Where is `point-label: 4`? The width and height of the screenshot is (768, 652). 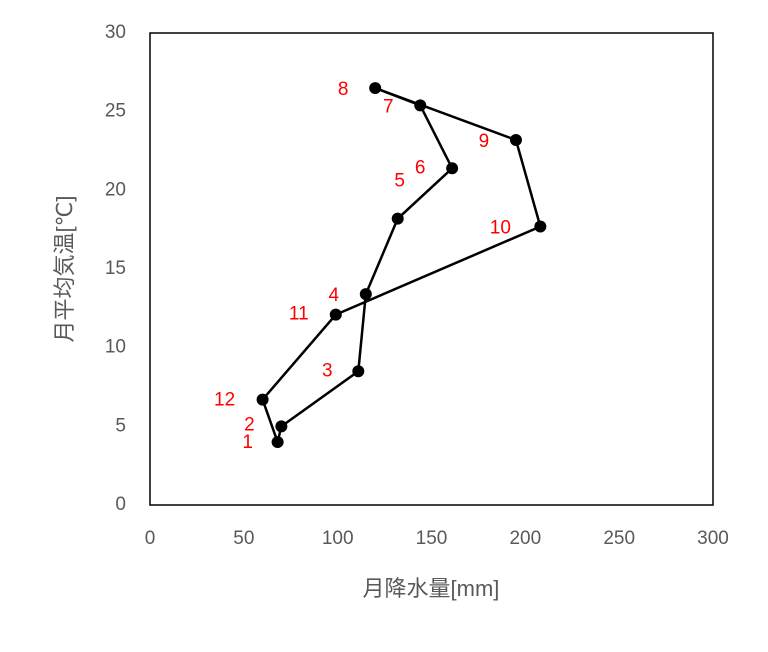
point-label: 4 is located at coordinates (334, 295).